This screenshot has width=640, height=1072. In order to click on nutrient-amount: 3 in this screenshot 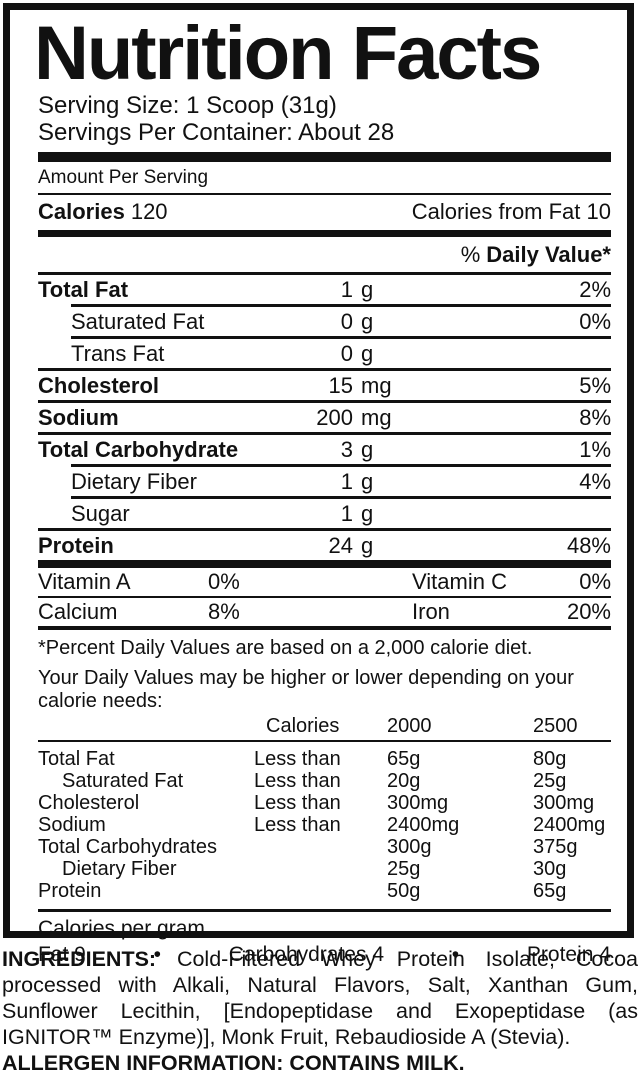, I will do `click(346, 449)`.